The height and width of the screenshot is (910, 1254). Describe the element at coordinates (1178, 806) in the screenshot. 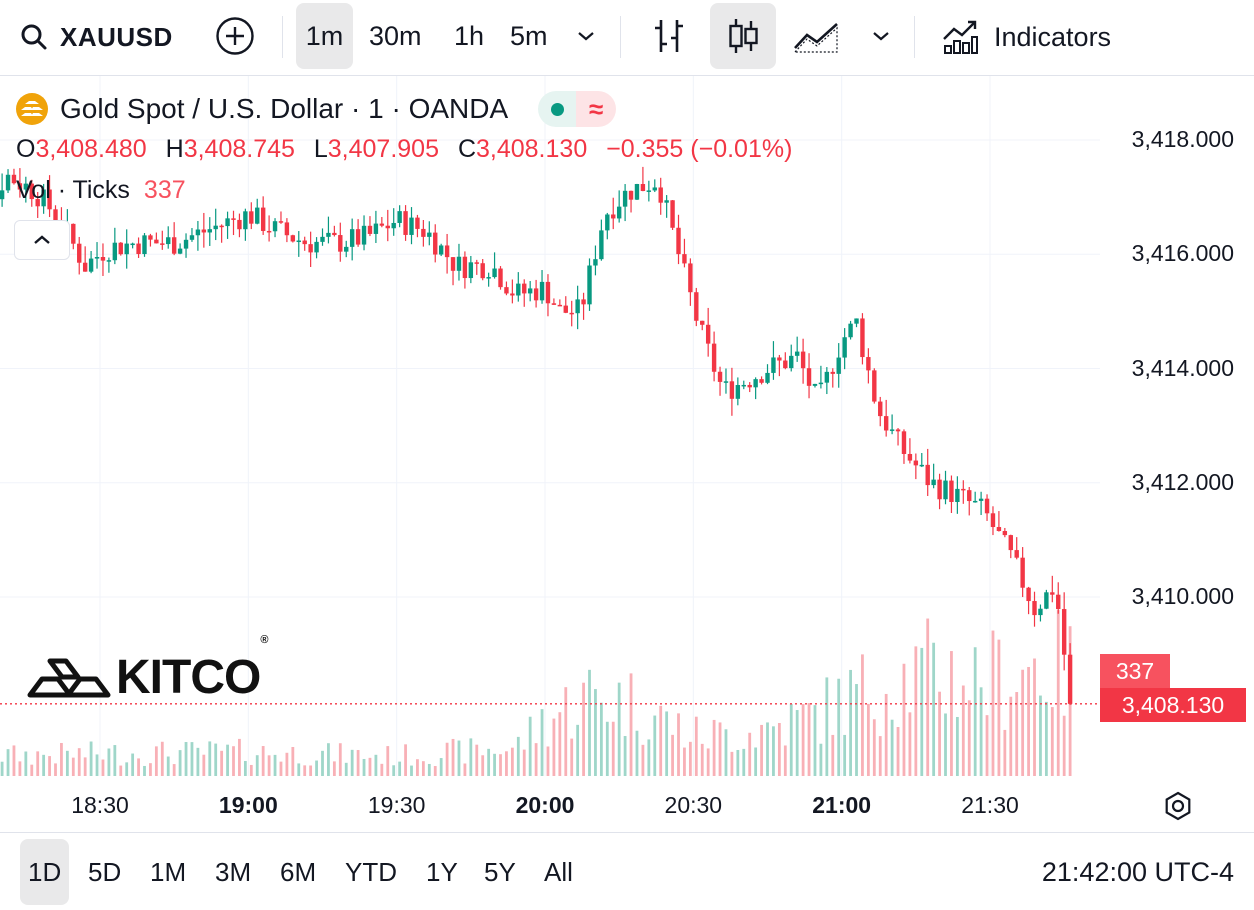

I see `chart-settings-button` at that location.